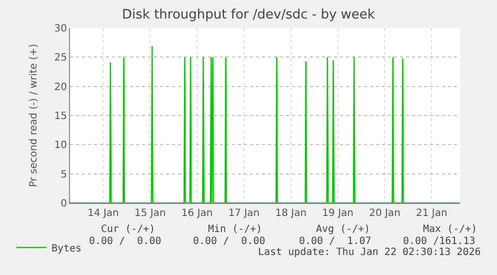  Describe the element at coordinates (34, 116) in the screenshot. I see `y-axis-title: Pr second read (-) / write (+)` at that location.